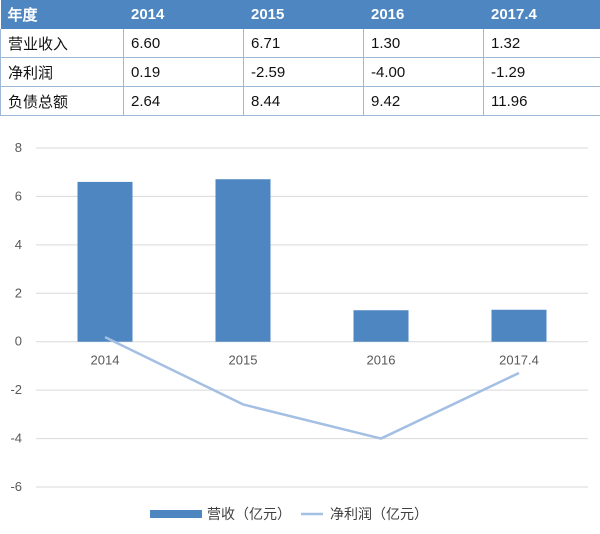  Describe the element at coordinates (303, 43) in the screenshot. I see `table-cell: 6.71` at that location.